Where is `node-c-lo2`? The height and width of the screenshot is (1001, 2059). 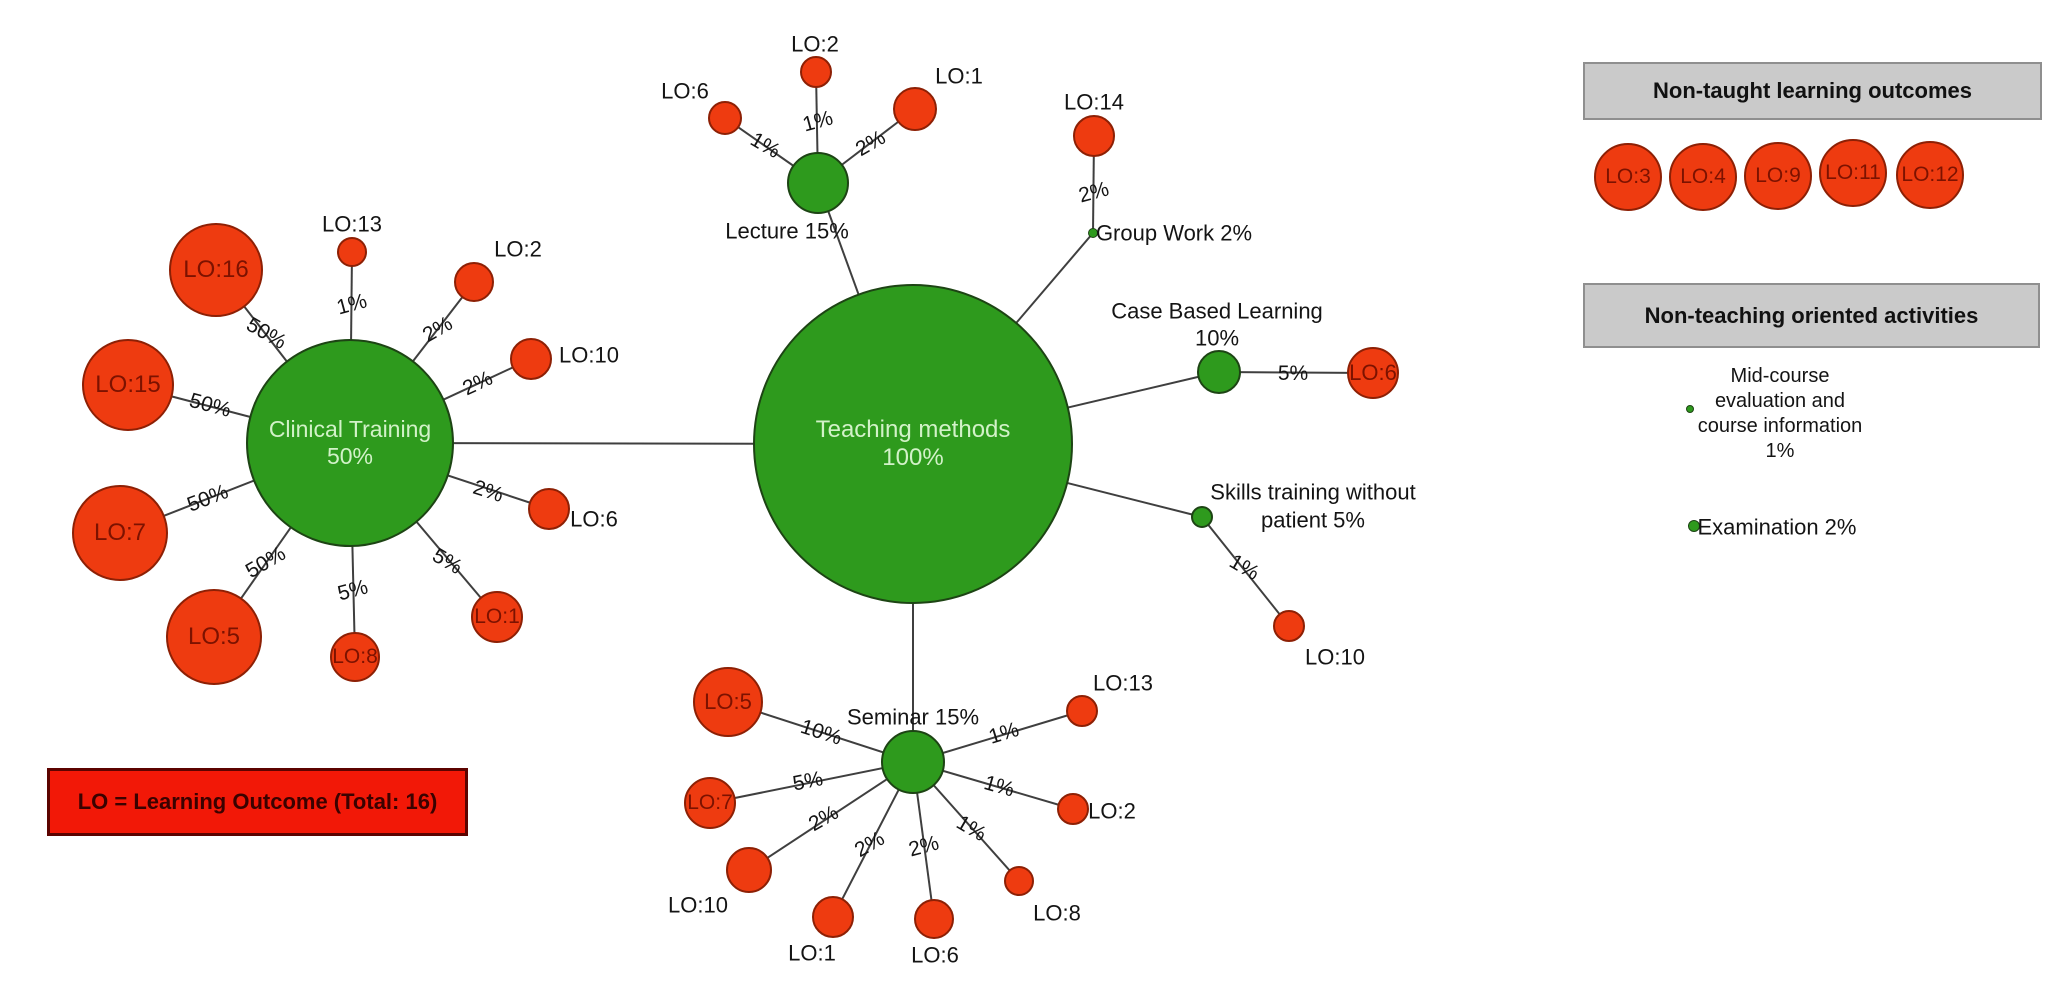
node-c-lo2 is located at coordinates (474, 282).